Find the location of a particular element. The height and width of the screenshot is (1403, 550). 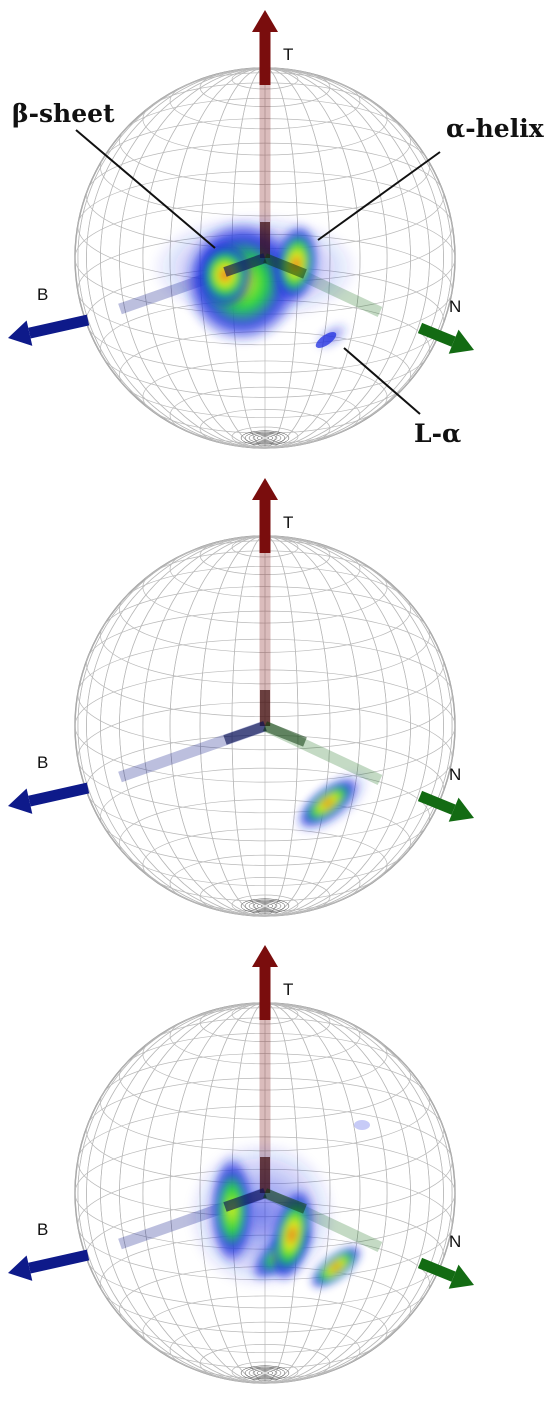

left-alpha-spot is located at coordinates (326, 340).